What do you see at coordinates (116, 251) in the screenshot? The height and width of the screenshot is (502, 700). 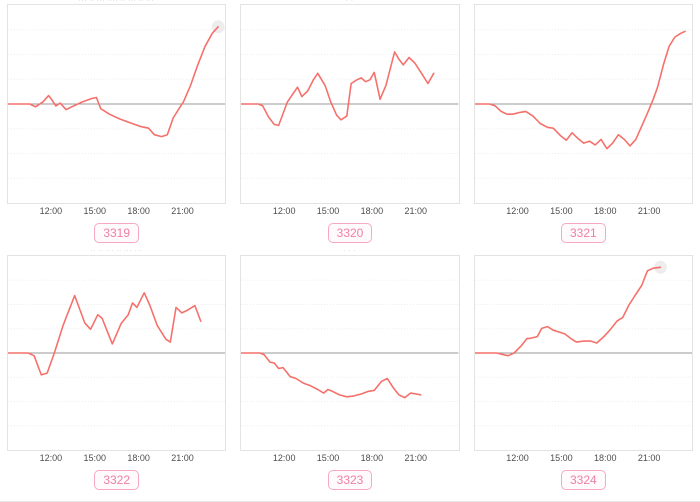 I see `chart-title: ·· ·· ··· ·· ··· ···` at bounding box center [116, 251].